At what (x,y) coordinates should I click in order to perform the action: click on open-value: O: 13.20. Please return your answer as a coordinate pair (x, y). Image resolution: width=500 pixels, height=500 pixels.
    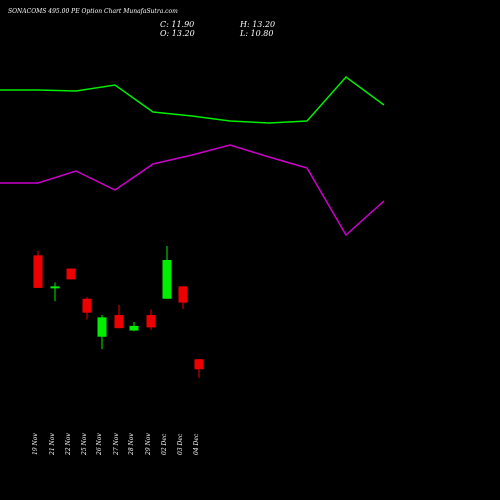
    Looking at the image, I should click on (177, 33).